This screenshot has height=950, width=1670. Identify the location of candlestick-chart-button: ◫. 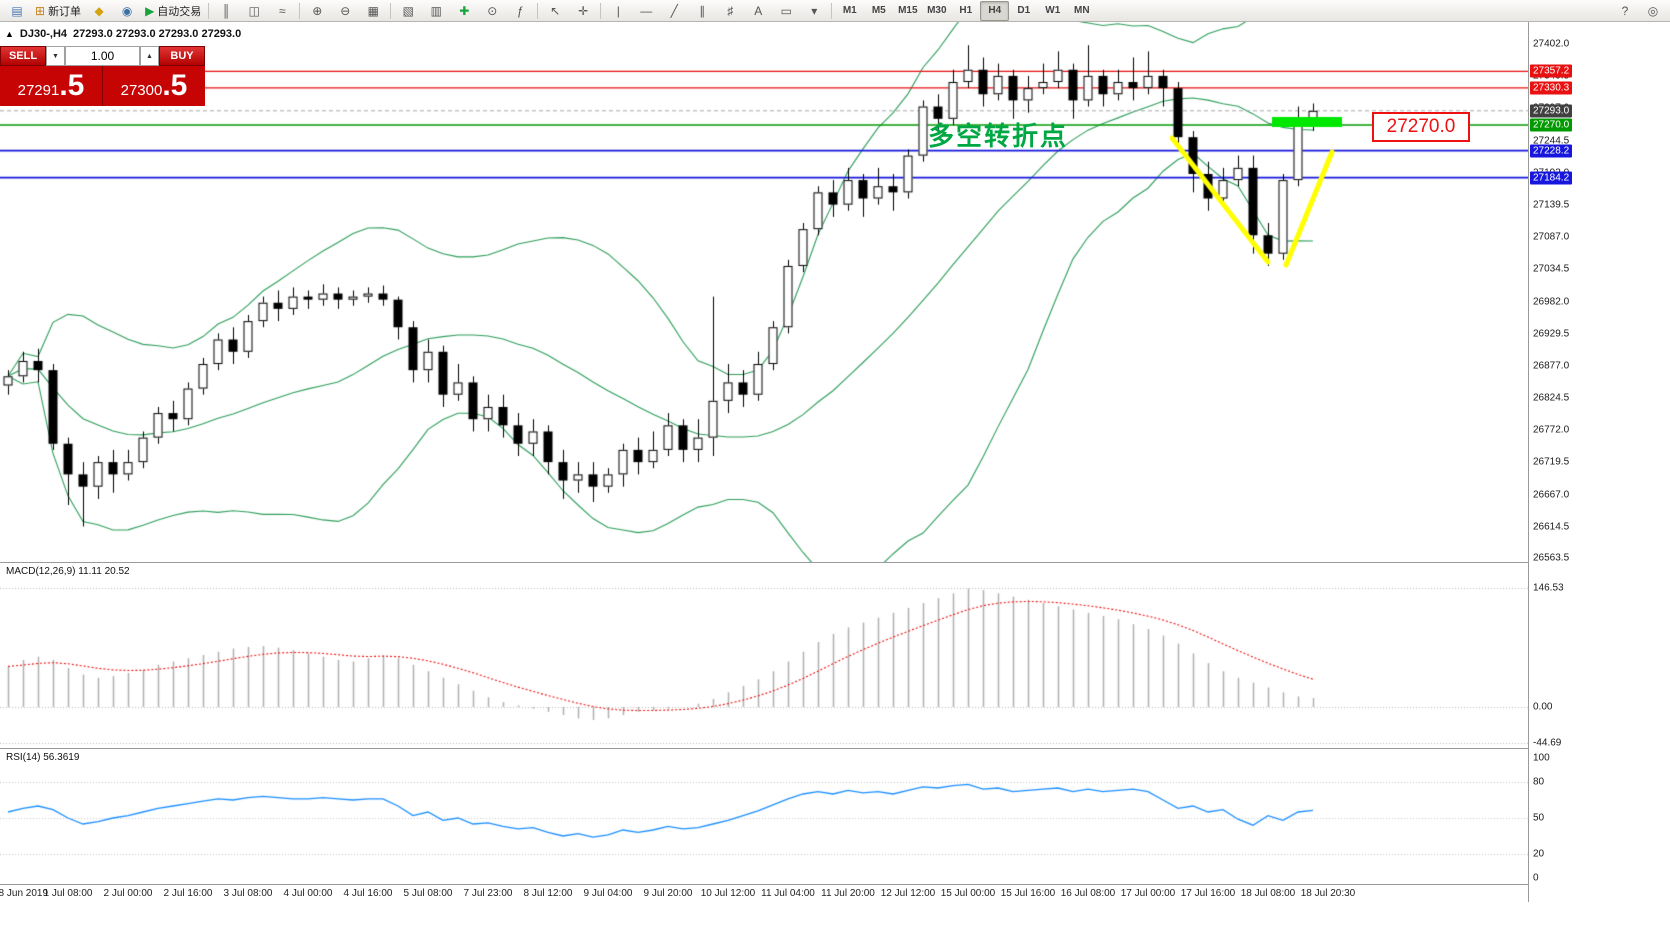
(254, 11).